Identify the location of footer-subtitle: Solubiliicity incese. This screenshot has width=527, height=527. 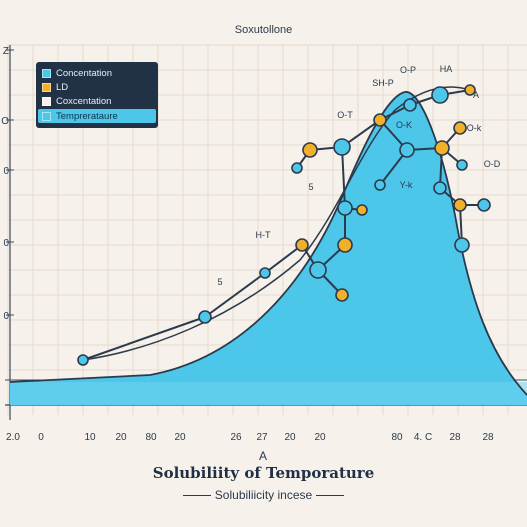
(263, 495).